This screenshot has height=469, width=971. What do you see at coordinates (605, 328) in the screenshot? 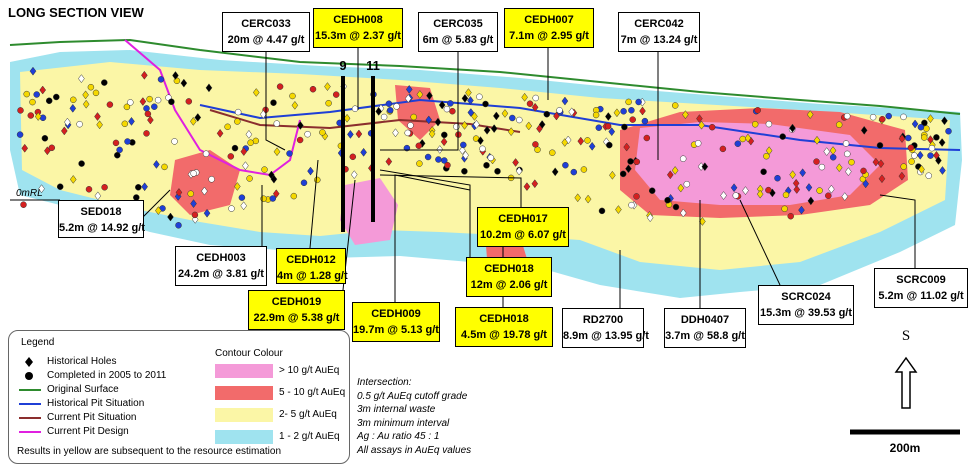
I see `callout: RD2700 8.9m @ 13.95 g/t` at bounding box center [605, 328].